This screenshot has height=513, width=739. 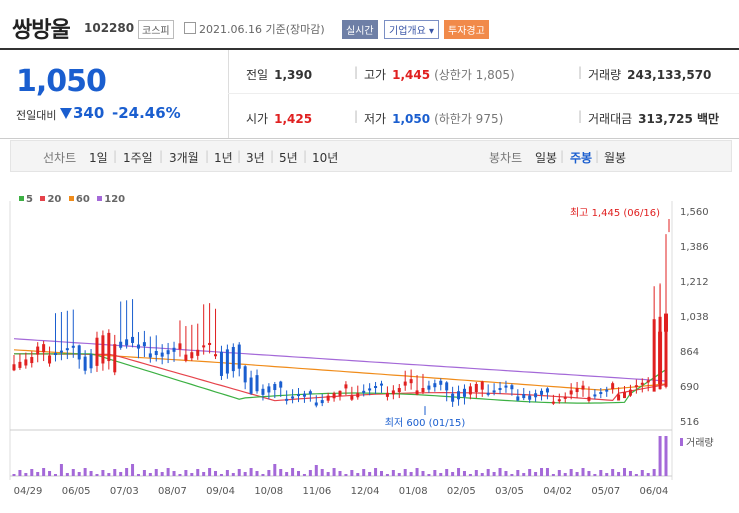 I want to click on tab-weekly: 주봉, so click(x=581, y=158).